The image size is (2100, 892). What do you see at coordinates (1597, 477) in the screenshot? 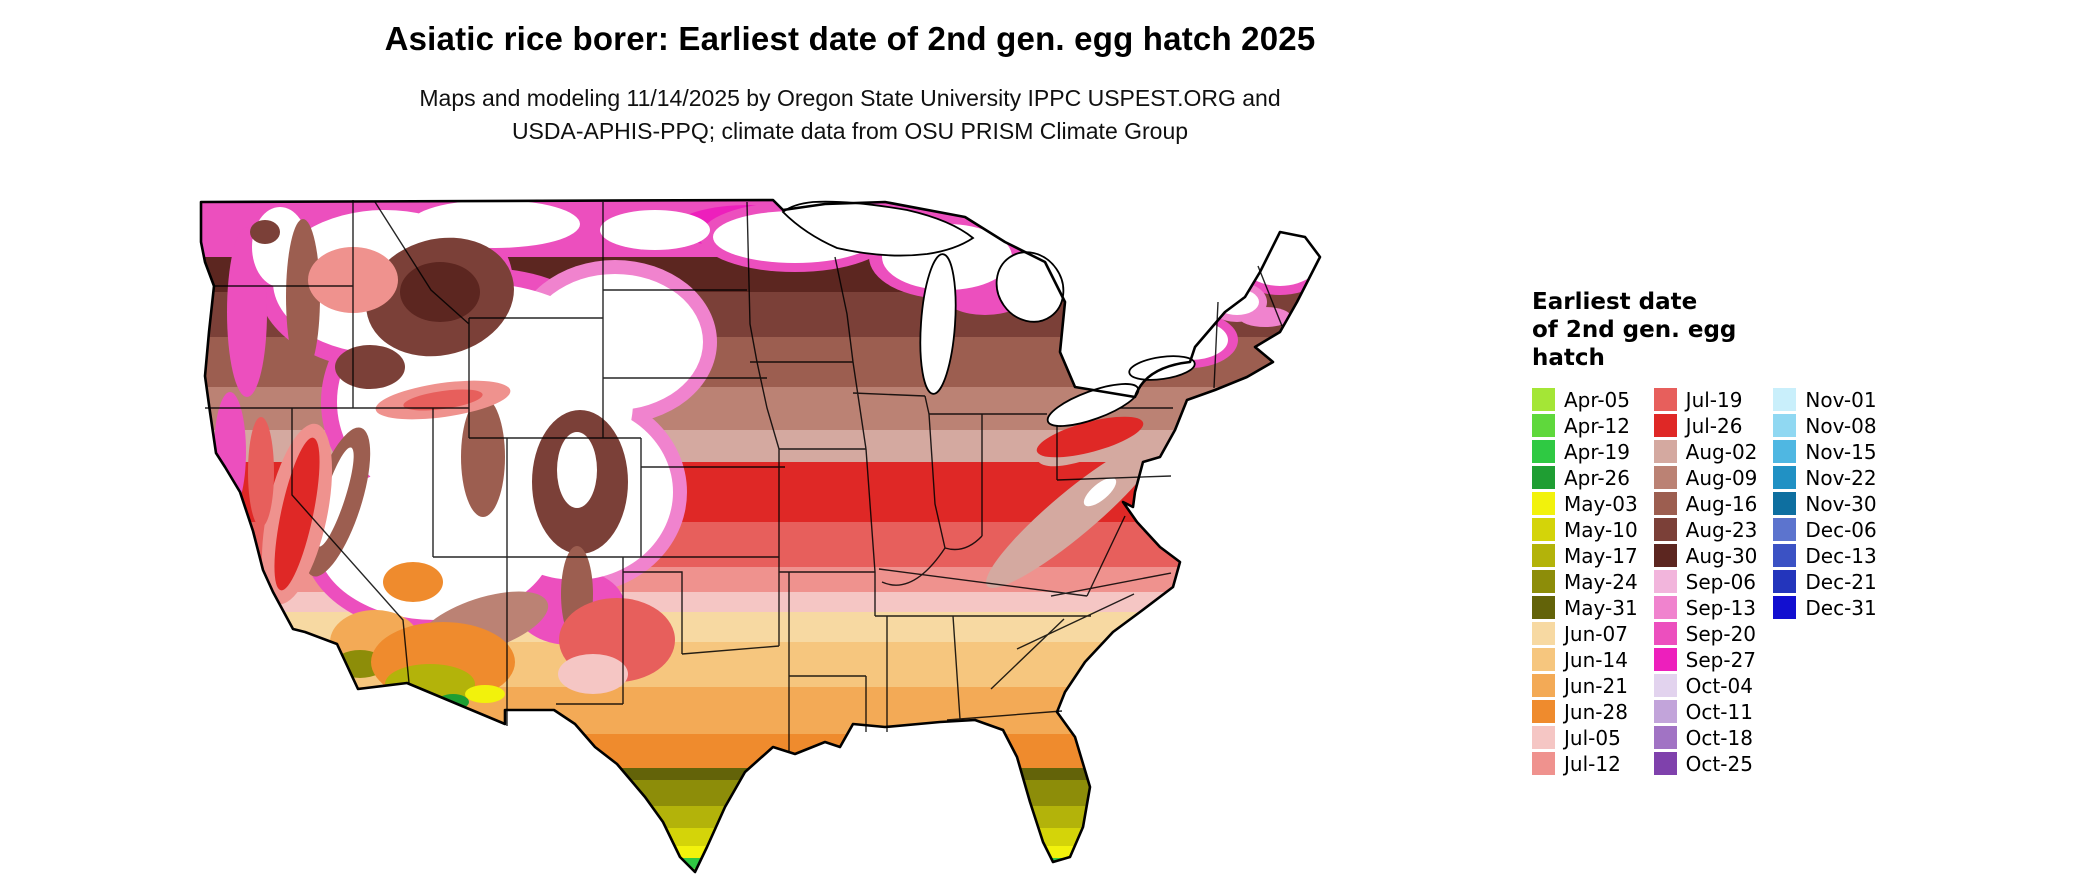
I see `legend-label: Apr-26` at bounding box center [1597, 477].